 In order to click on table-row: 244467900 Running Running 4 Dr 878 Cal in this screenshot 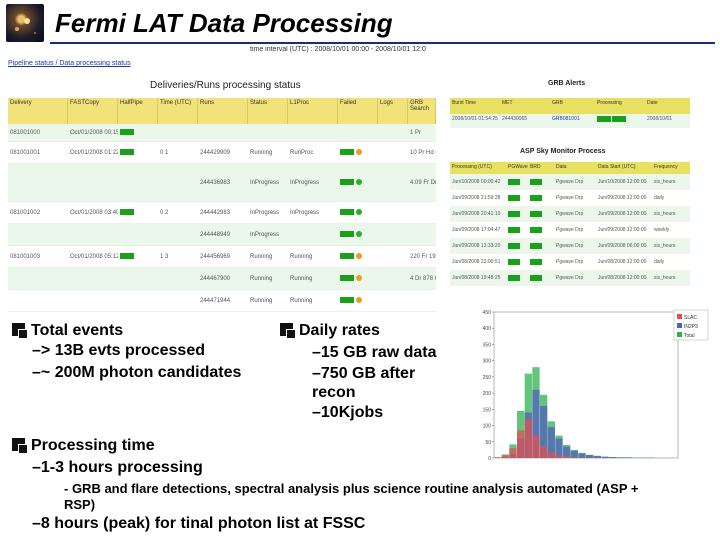, I will do `click(222, 279)`.